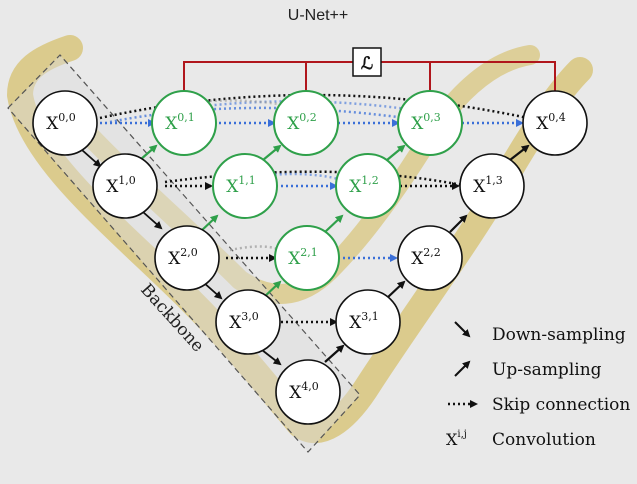 This screenshot has height=484, width=637. I want to click on node-x12: X1,2, so click(368, 186).